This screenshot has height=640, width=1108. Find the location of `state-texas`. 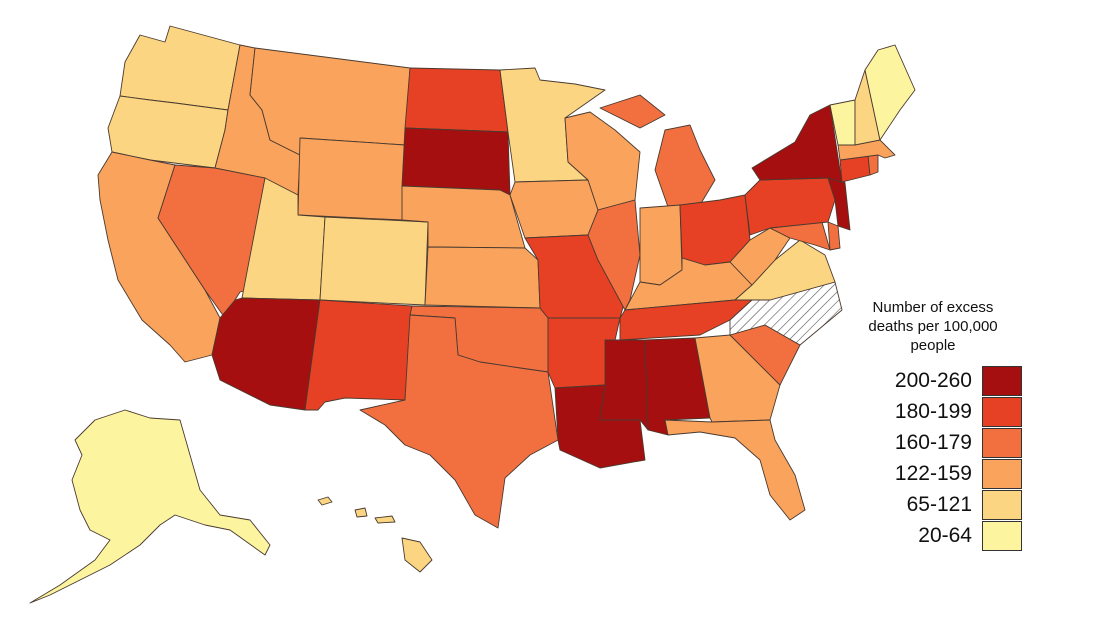

state-texas is located at coordinates (459, 421).